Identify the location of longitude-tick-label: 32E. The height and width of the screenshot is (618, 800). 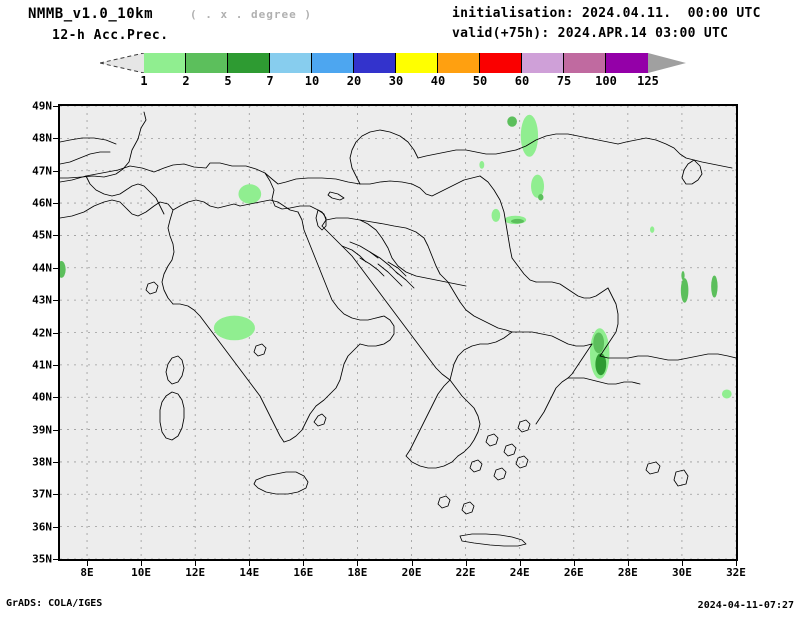
(736, 572).